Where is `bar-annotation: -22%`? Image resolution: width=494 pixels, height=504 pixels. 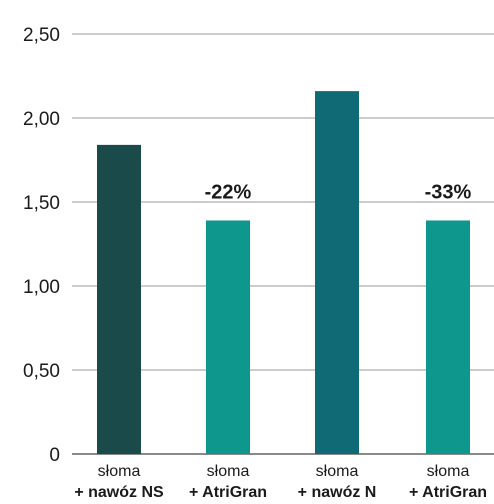 bar-annotation: -22% is located at coordinates (228, 192).